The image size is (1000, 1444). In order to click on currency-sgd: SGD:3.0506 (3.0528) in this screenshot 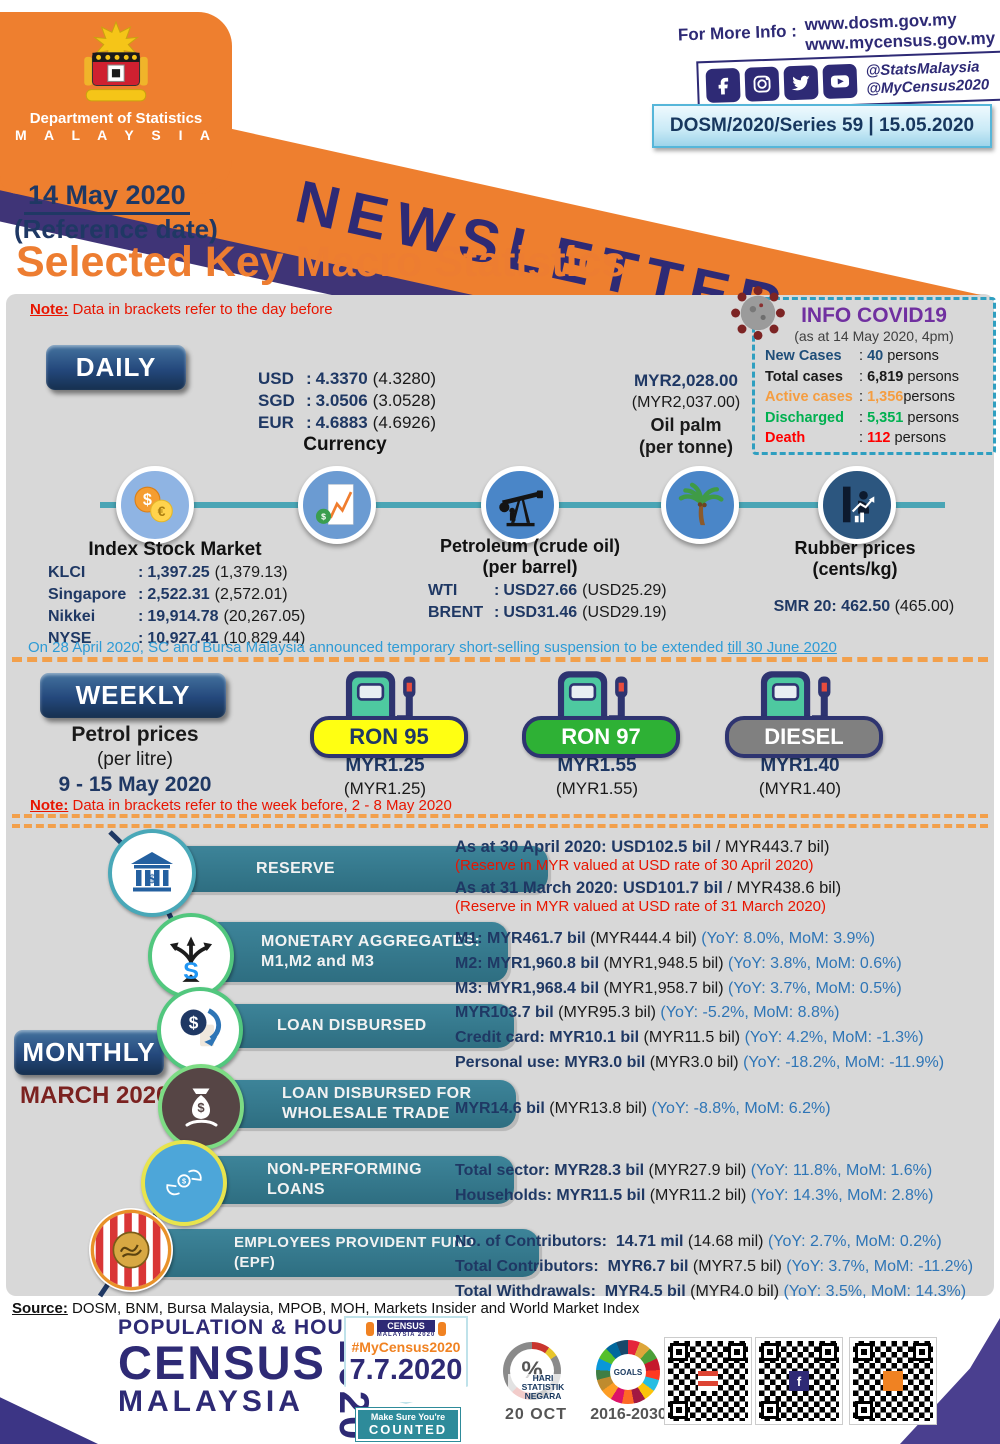, I will do `click(347, 400)`.